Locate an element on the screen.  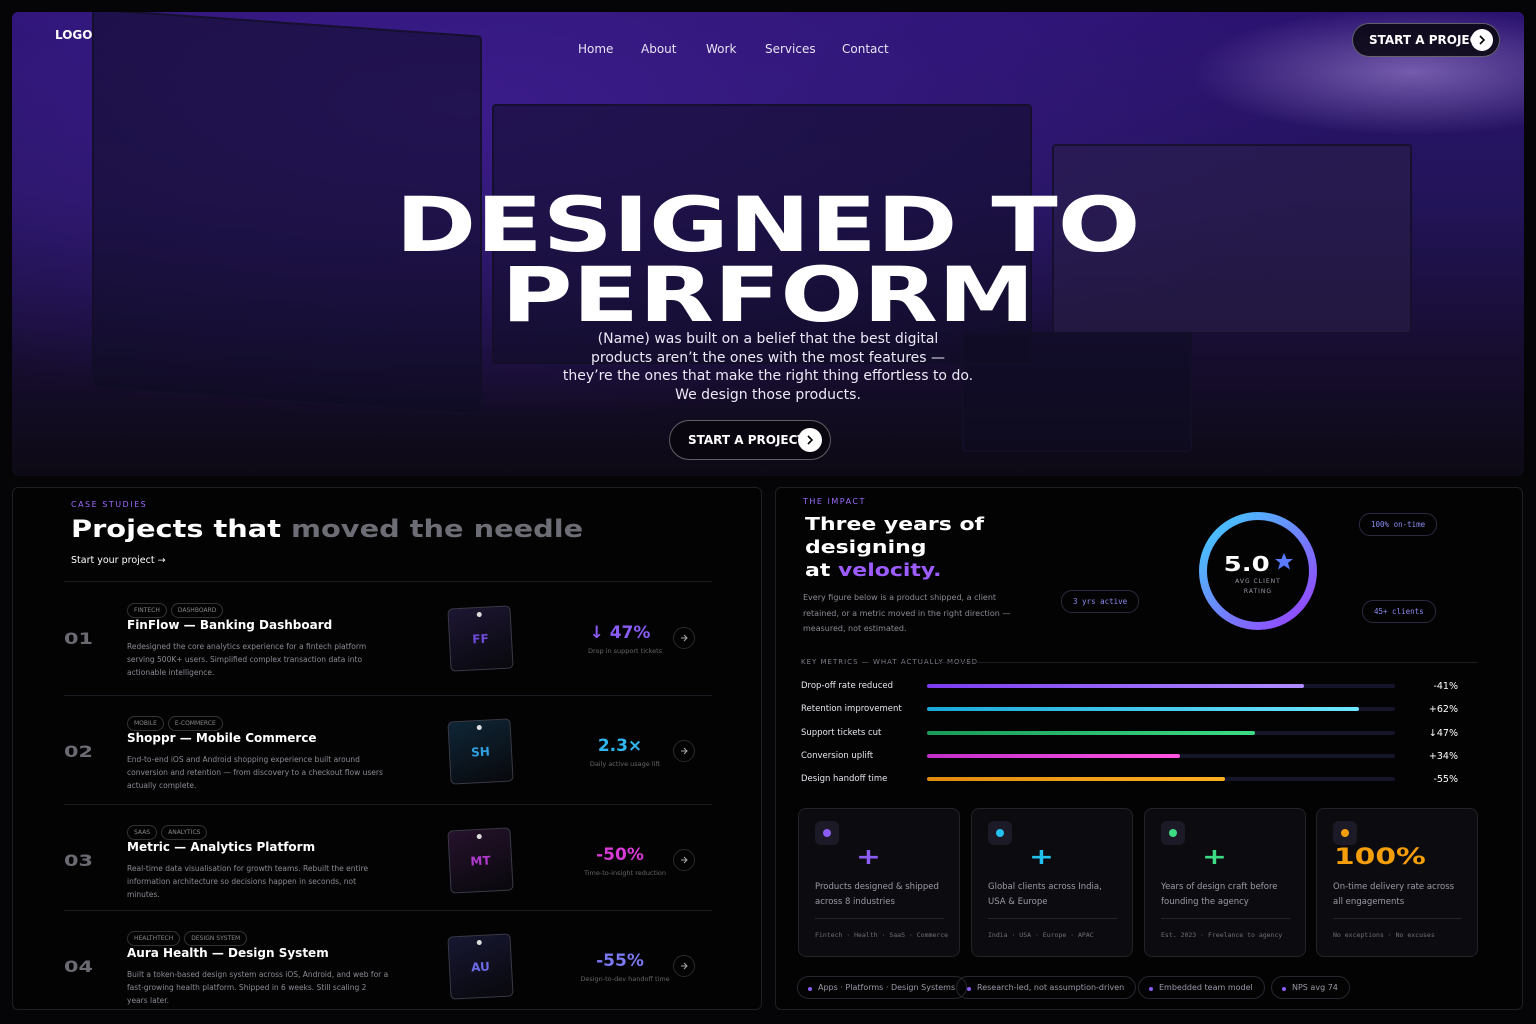
hero-body-line: We design those products. is located at coordinates (768, 394).